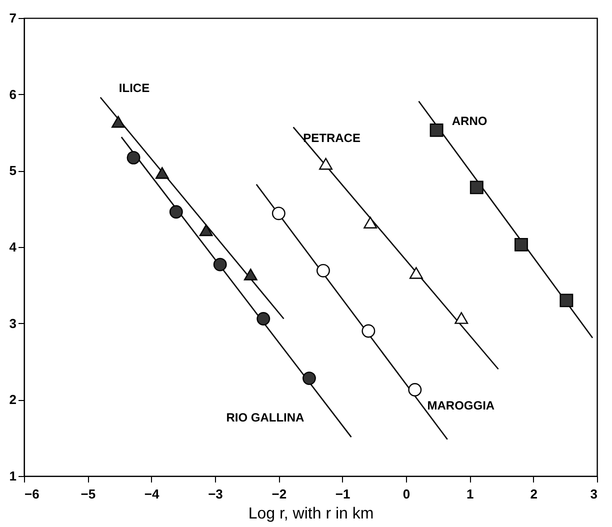  Describe the element at coordinates (311, 514) in the screenshot. I see `x-axis-title: Log r, with r in km` at that location.